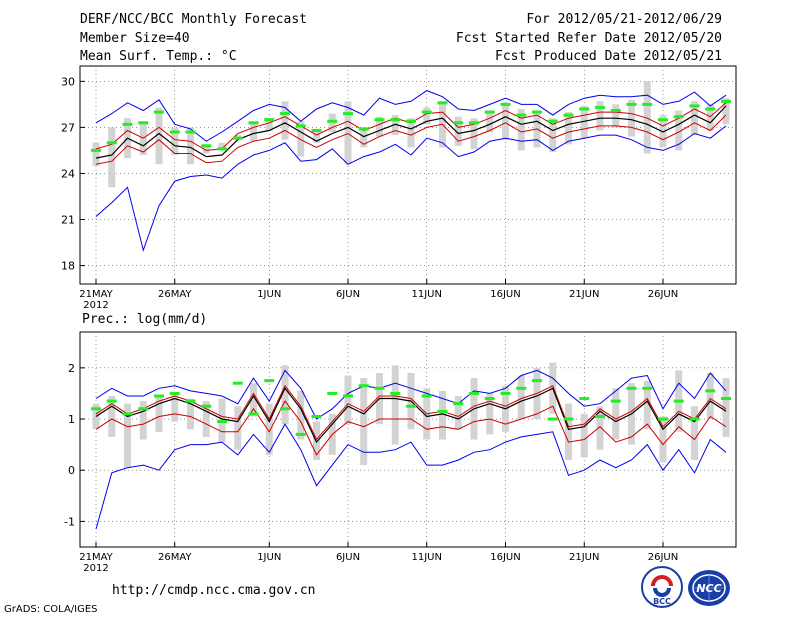 The image size is (800, 618). I want to click on temp-xtick-label: 21JUN, so click(584, 294).